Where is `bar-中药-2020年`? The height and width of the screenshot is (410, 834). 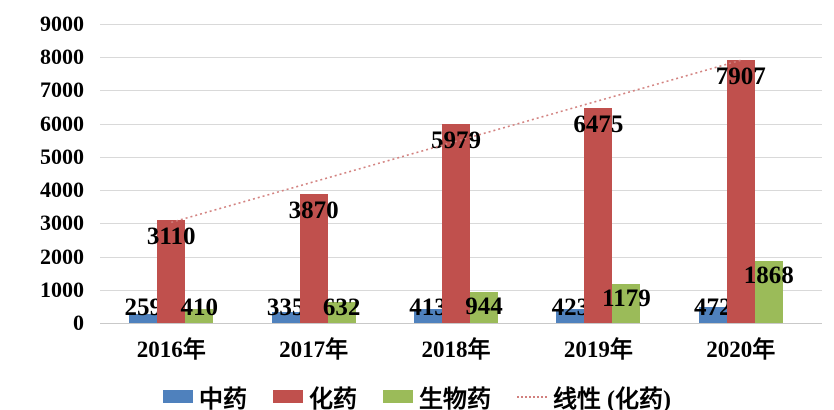
bar-中药-2020年 is located at coordinates (712, 315).